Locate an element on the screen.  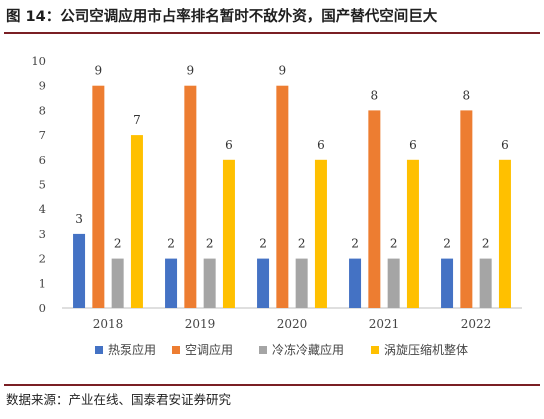
y-tick-label: 9 is located at coordinates (42, 86).